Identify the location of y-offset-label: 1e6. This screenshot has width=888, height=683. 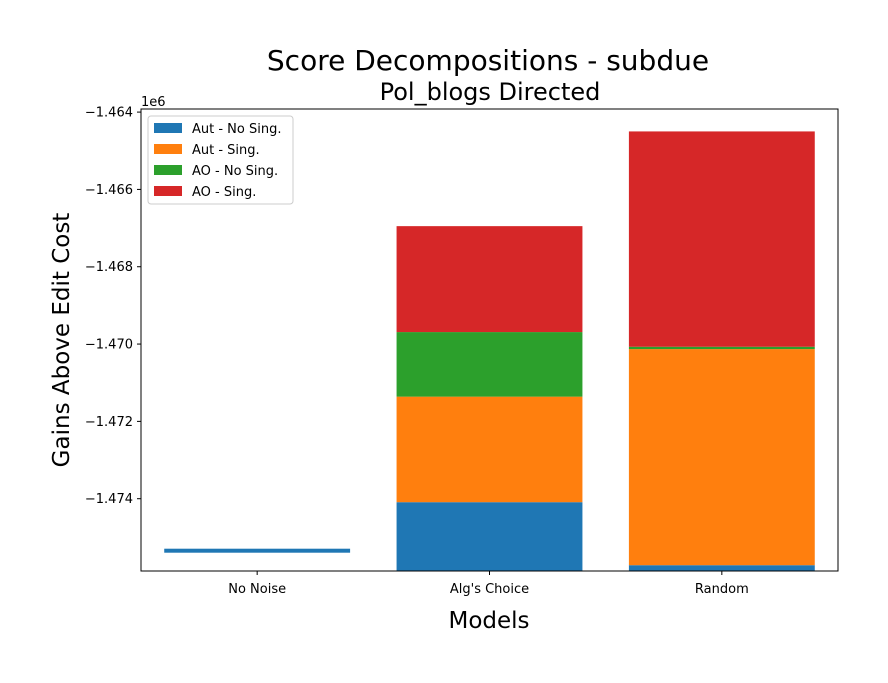
(153, 102).